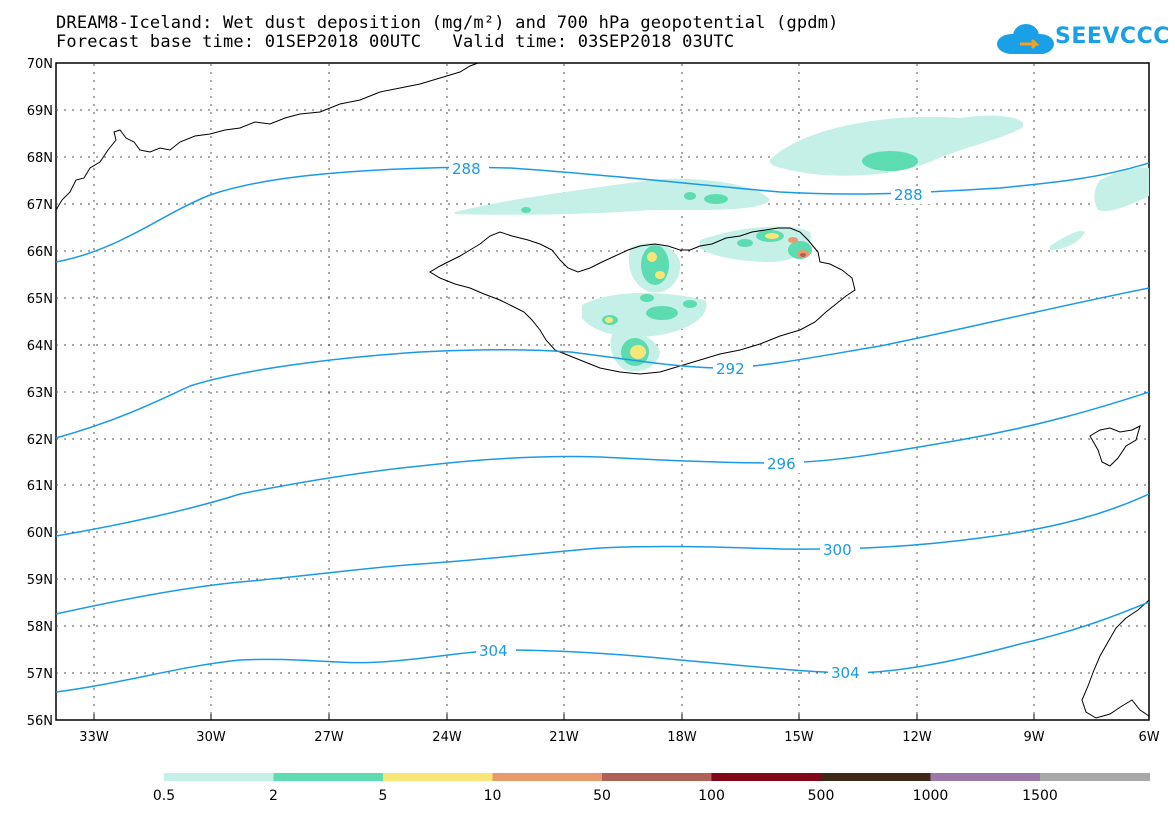 The width and height of the screenshot is (1175, 815). I want to click on legend-label: 100, so click(711, 796).